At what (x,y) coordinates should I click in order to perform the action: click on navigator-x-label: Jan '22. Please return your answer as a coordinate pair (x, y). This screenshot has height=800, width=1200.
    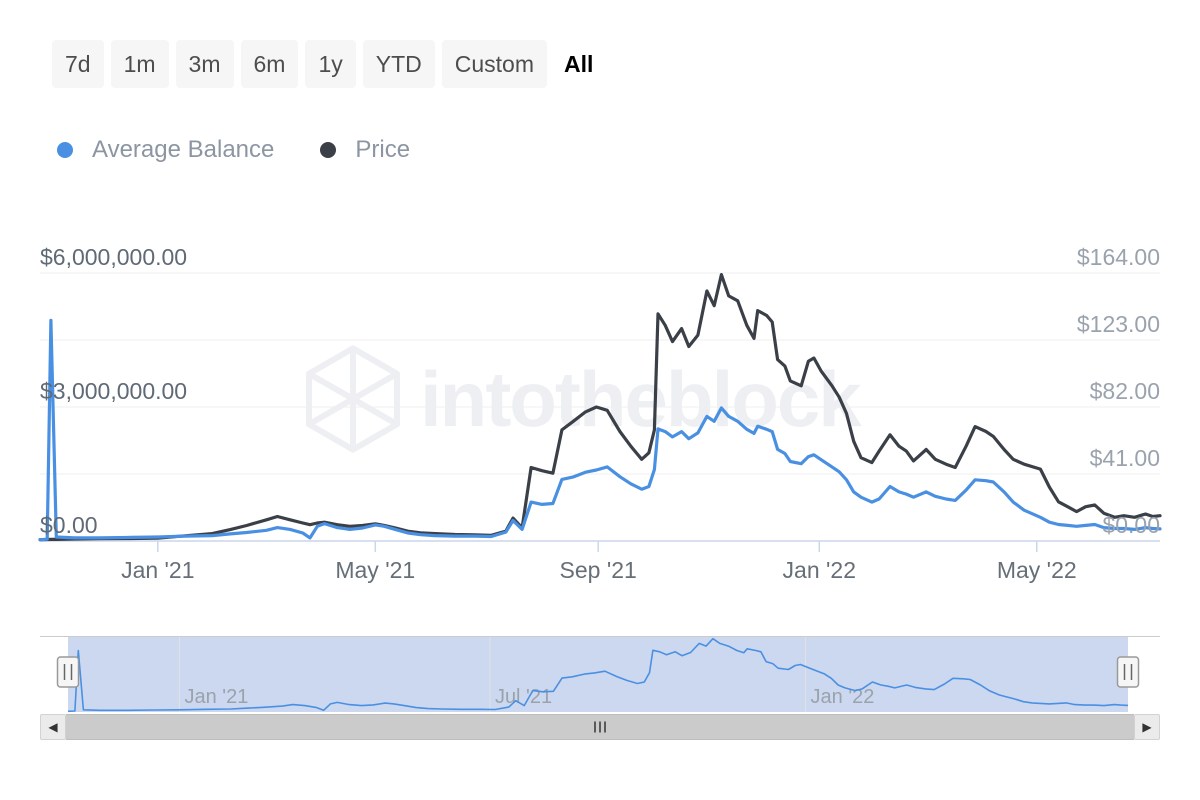
    Looking at the image, I should click on (843, 697).